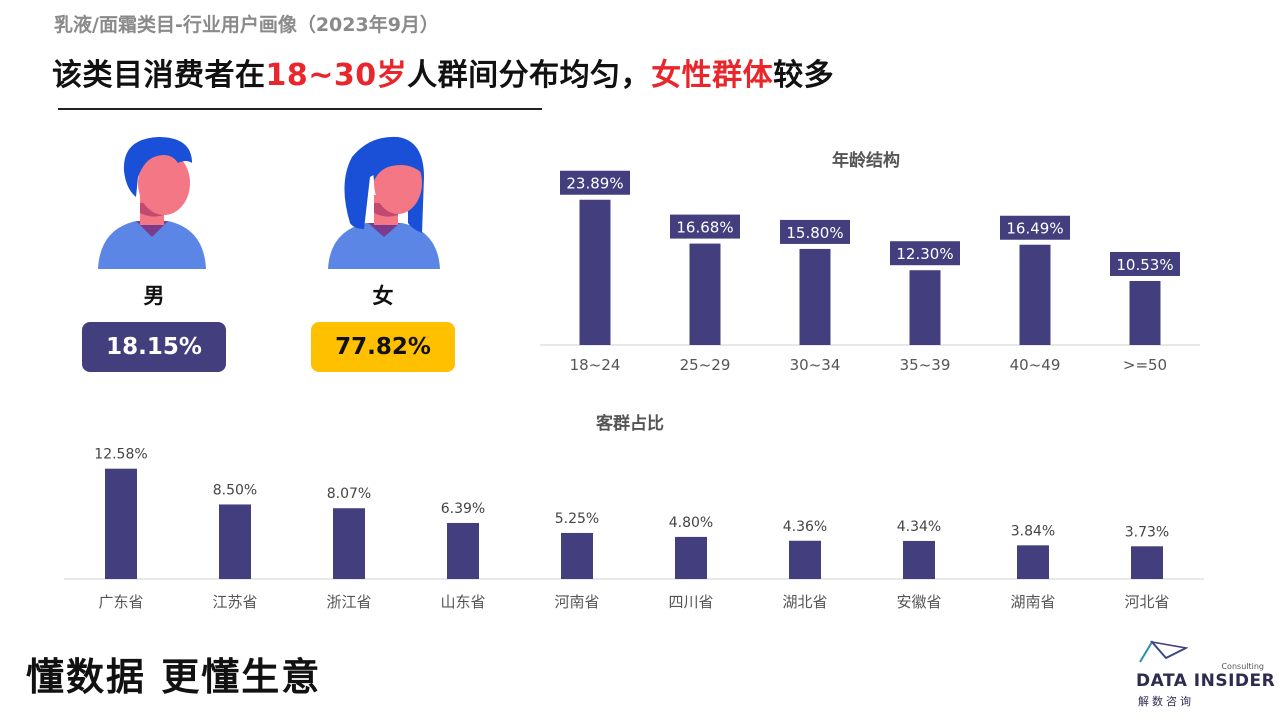 Image resolution: width=1280 pixels, height=720 pixels. I want to click on data-label: 3.73%, so click(1147, 532).